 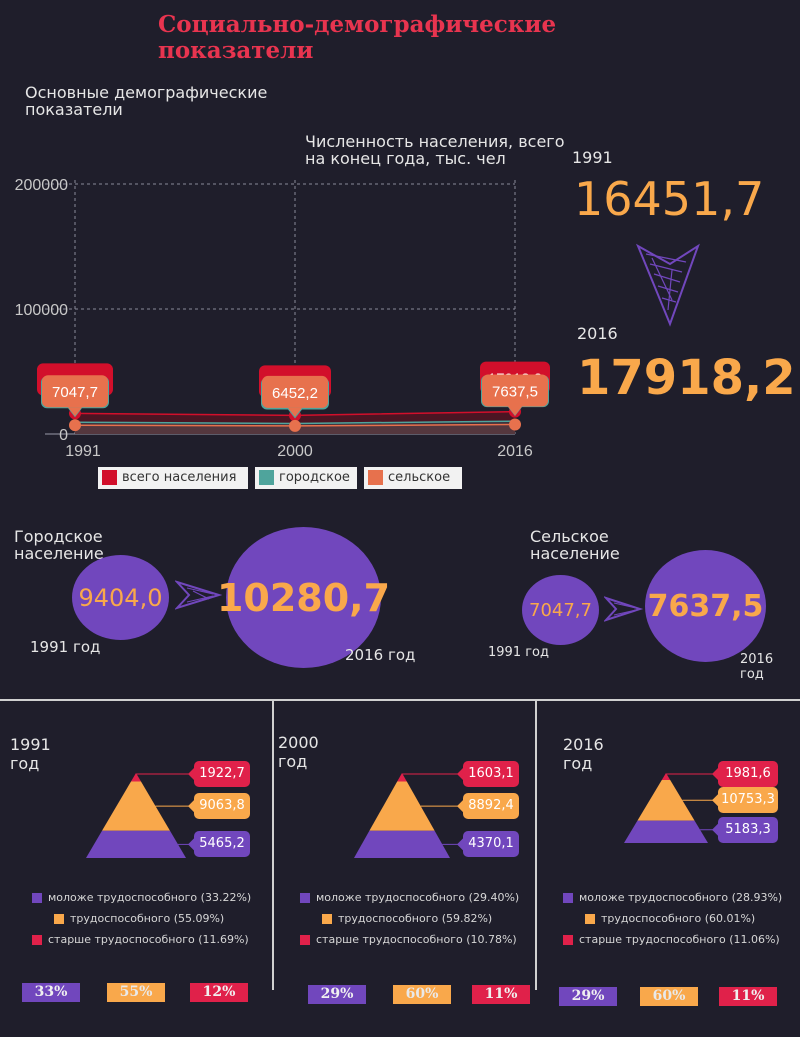 I want to click on panel-title: 2016 год, so click(x=583, y=754).